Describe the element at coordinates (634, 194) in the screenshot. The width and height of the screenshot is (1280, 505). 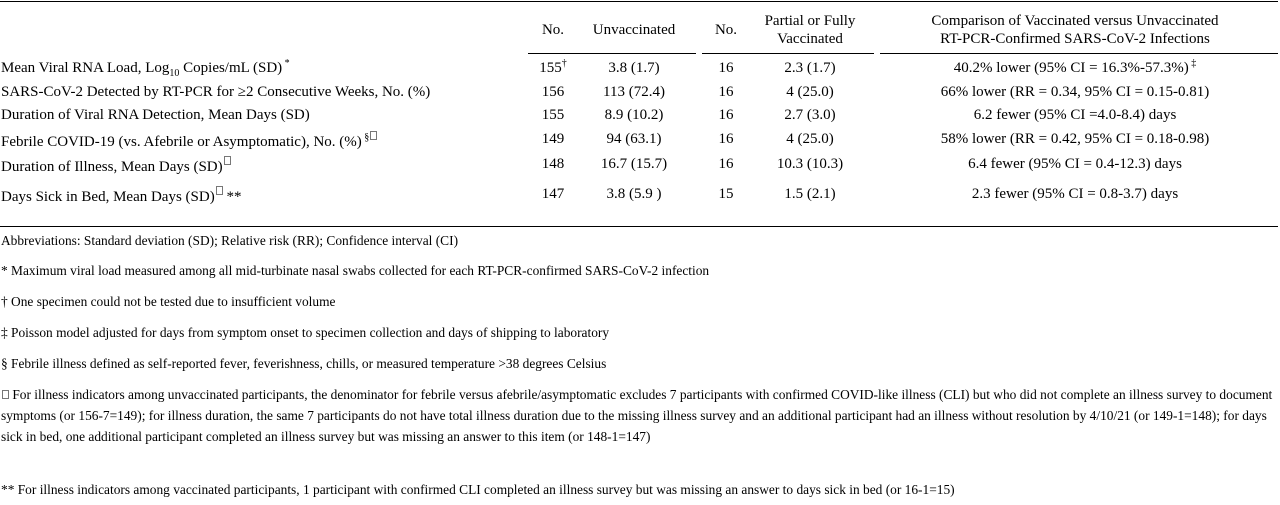
I see `row6-unvaccinated: 3.8 (5.9 )` at that location.